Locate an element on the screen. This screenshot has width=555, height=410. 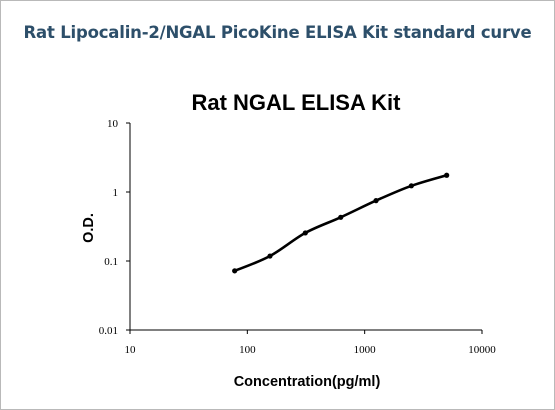
chart-title: Rat NGAL ELISA Kit is located at coordinates (296, 102).